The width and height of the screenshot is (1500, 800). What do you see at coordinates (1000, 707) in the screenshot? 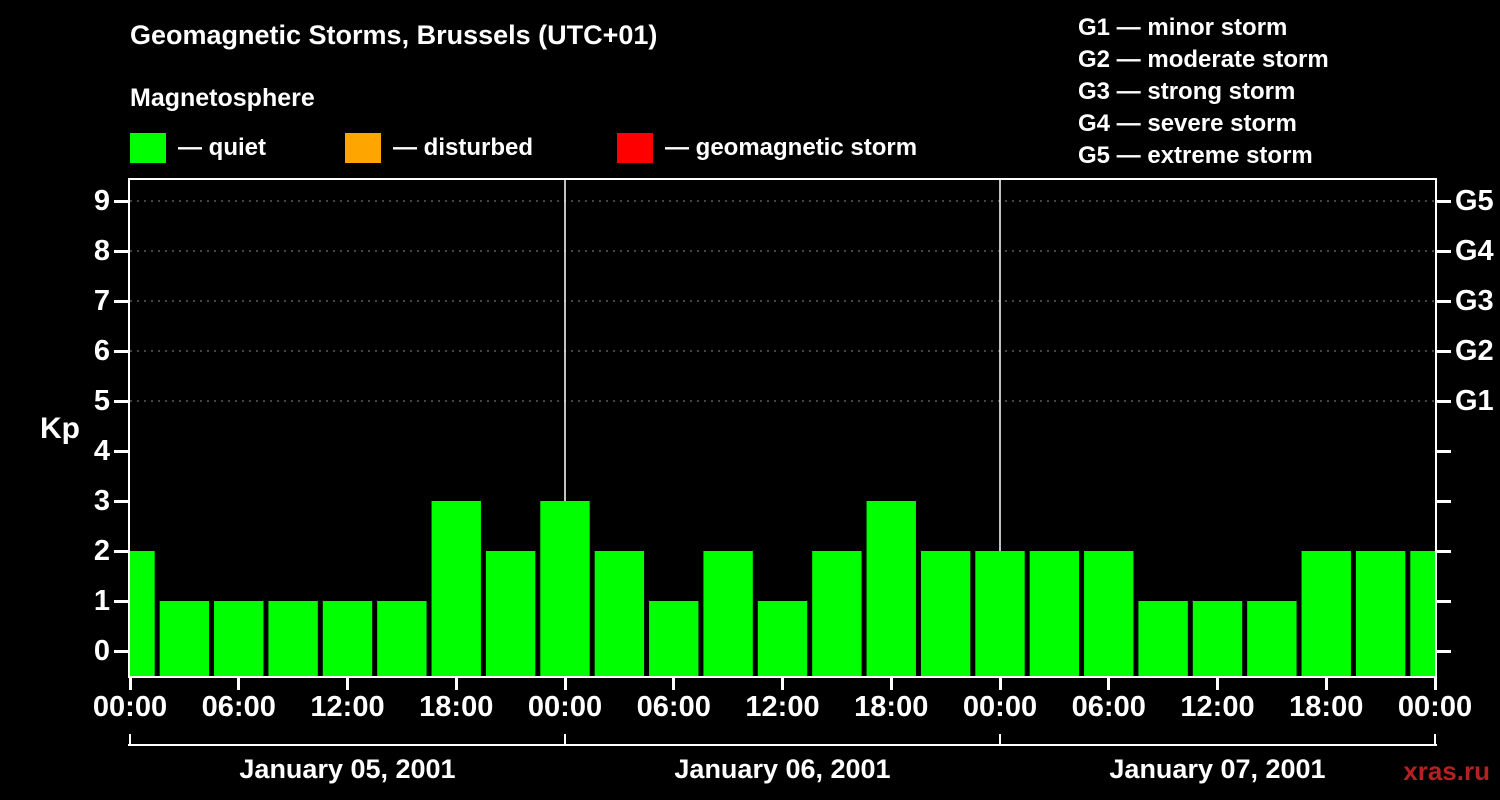
I see `x-tick-label-8: 00:00` at bounding box center [1000, 707].